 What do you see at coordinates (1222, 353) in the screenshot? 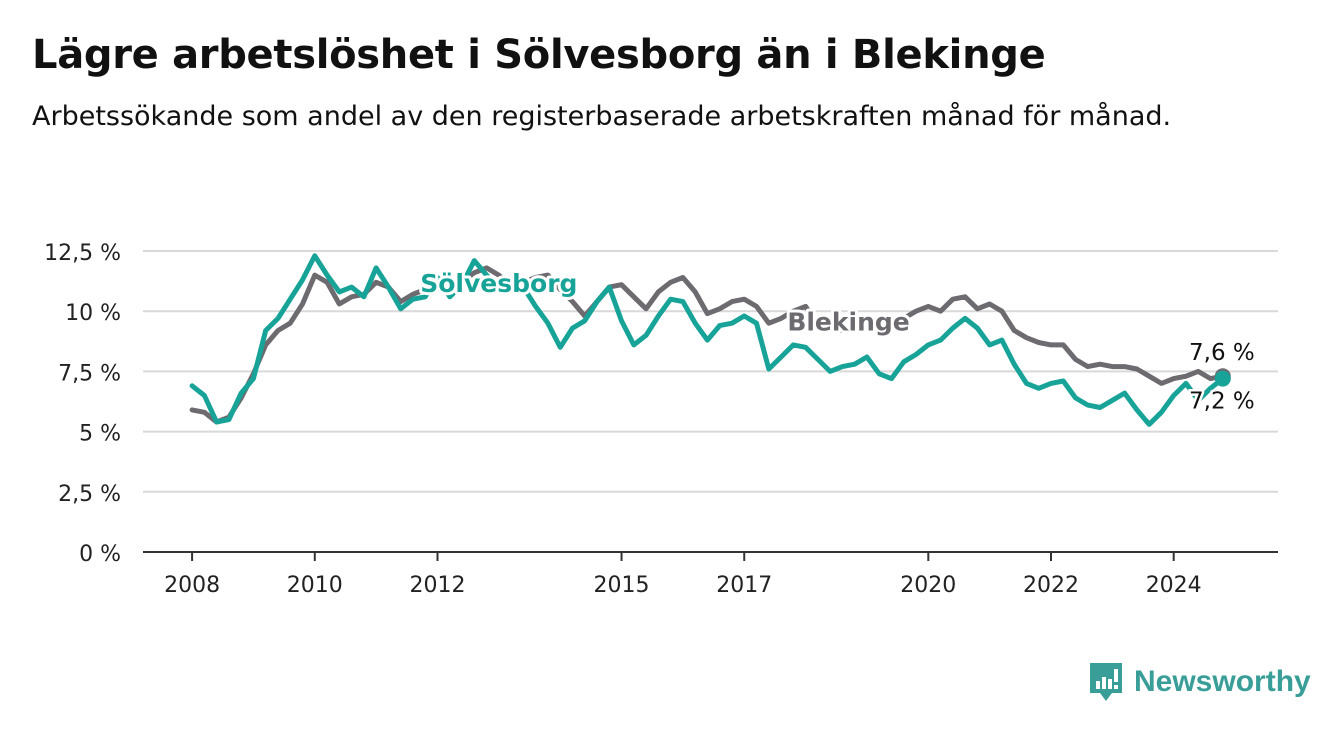
I see `series-end-label: 7,6 %` at bounding box center [1222, 353].